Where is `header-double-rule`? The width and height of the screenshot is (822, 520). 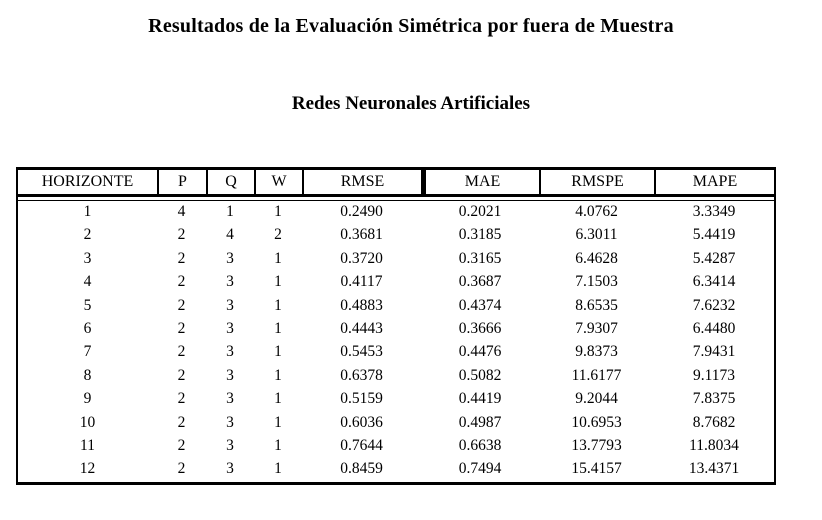 header-double-rule is located at coordinates (396, 199).